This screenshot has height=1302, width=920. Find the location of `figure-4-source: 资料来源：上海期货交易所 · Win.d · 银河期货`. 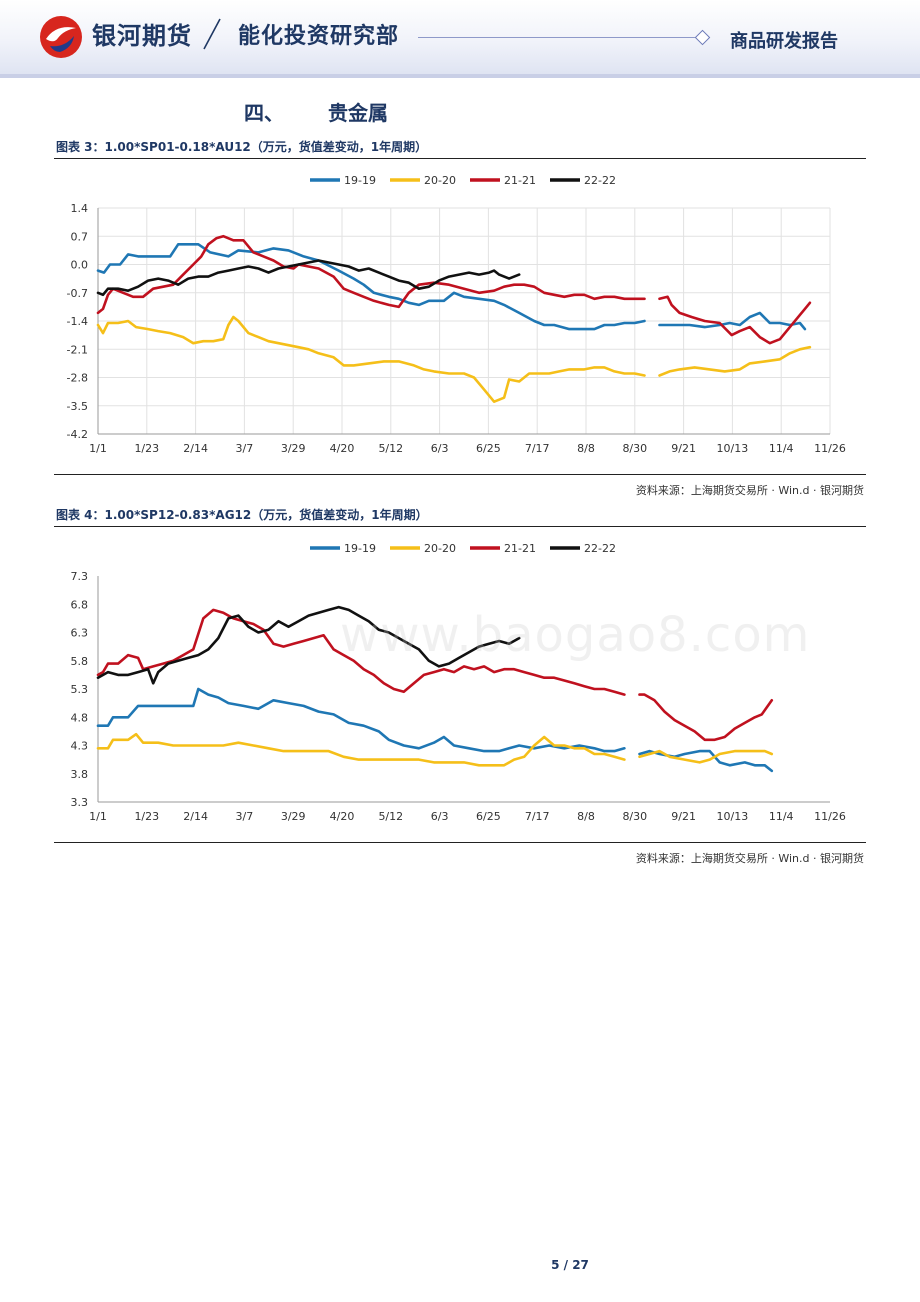

figure-4-source: 资料来源：上海期货交易所 · Win.d · 银河期货 is located at coordinates (749, 858).